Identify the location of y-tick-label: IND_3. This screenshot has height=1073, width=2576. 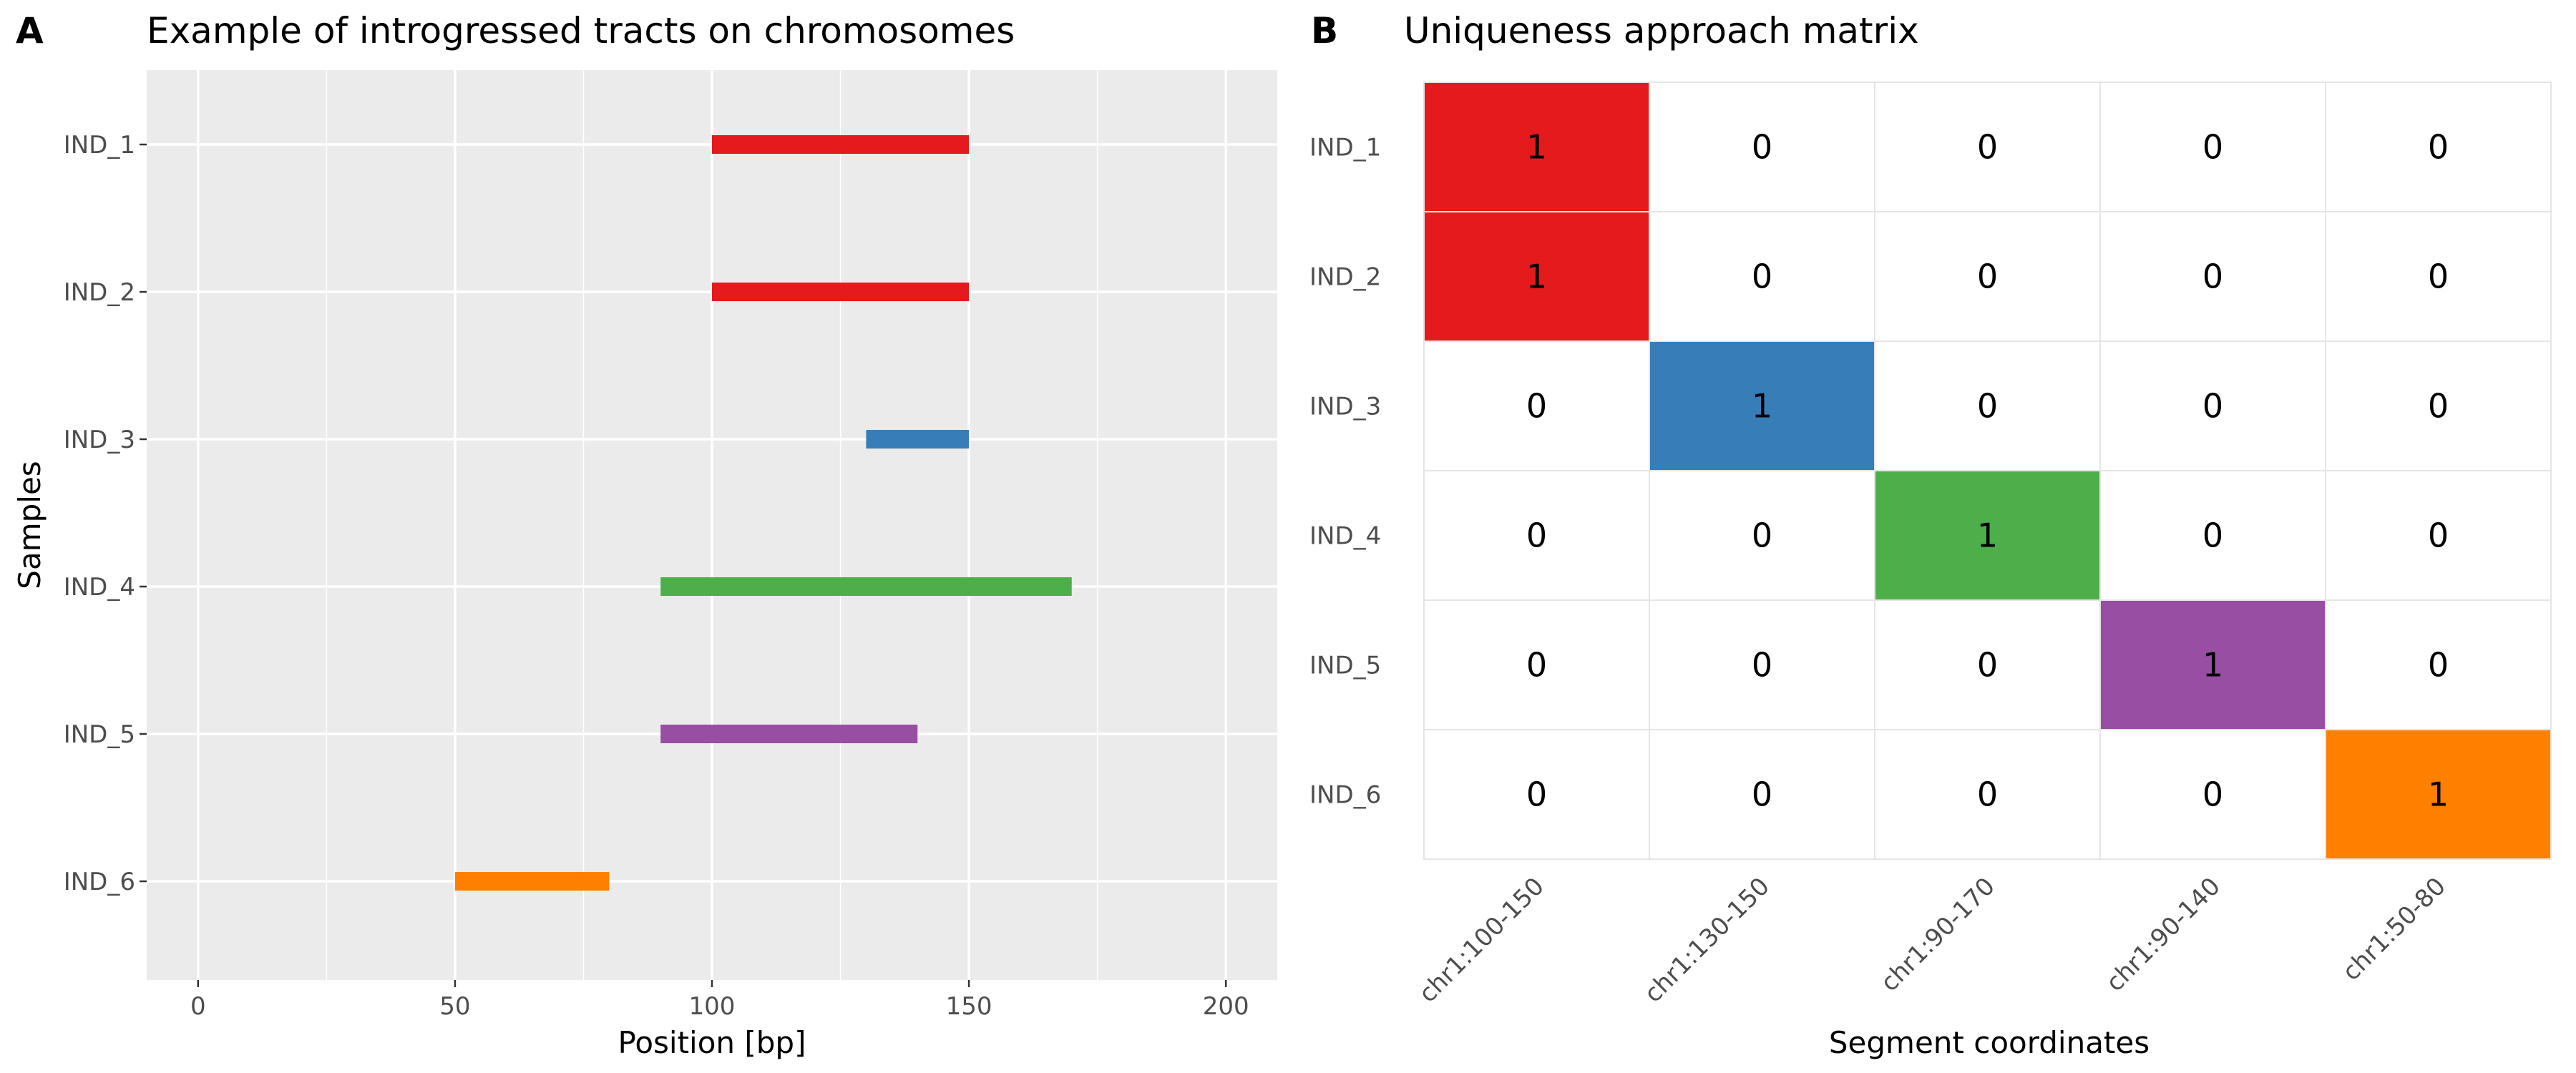
(100, 440).